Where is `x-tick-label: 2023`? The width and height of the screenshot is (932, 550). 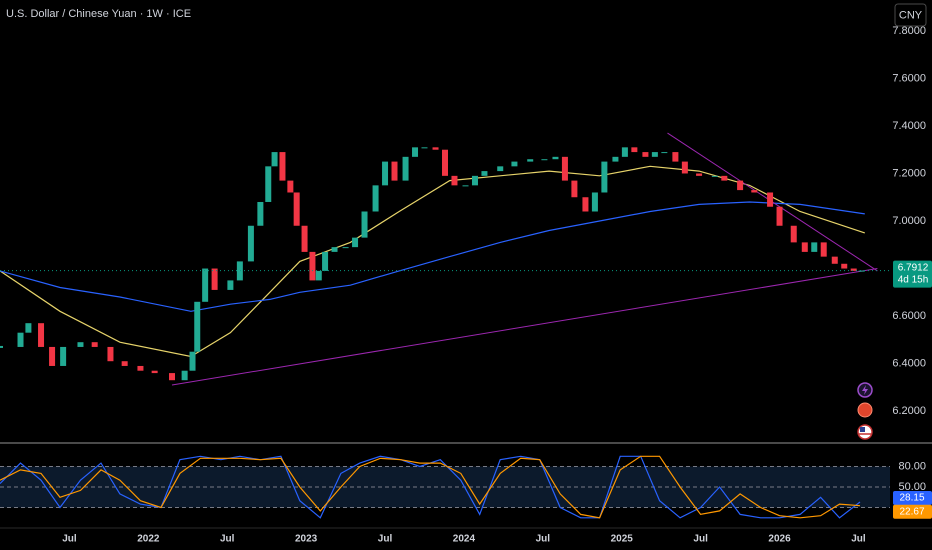 x-tick-label: 2023 is located at coordinates (306, 539).